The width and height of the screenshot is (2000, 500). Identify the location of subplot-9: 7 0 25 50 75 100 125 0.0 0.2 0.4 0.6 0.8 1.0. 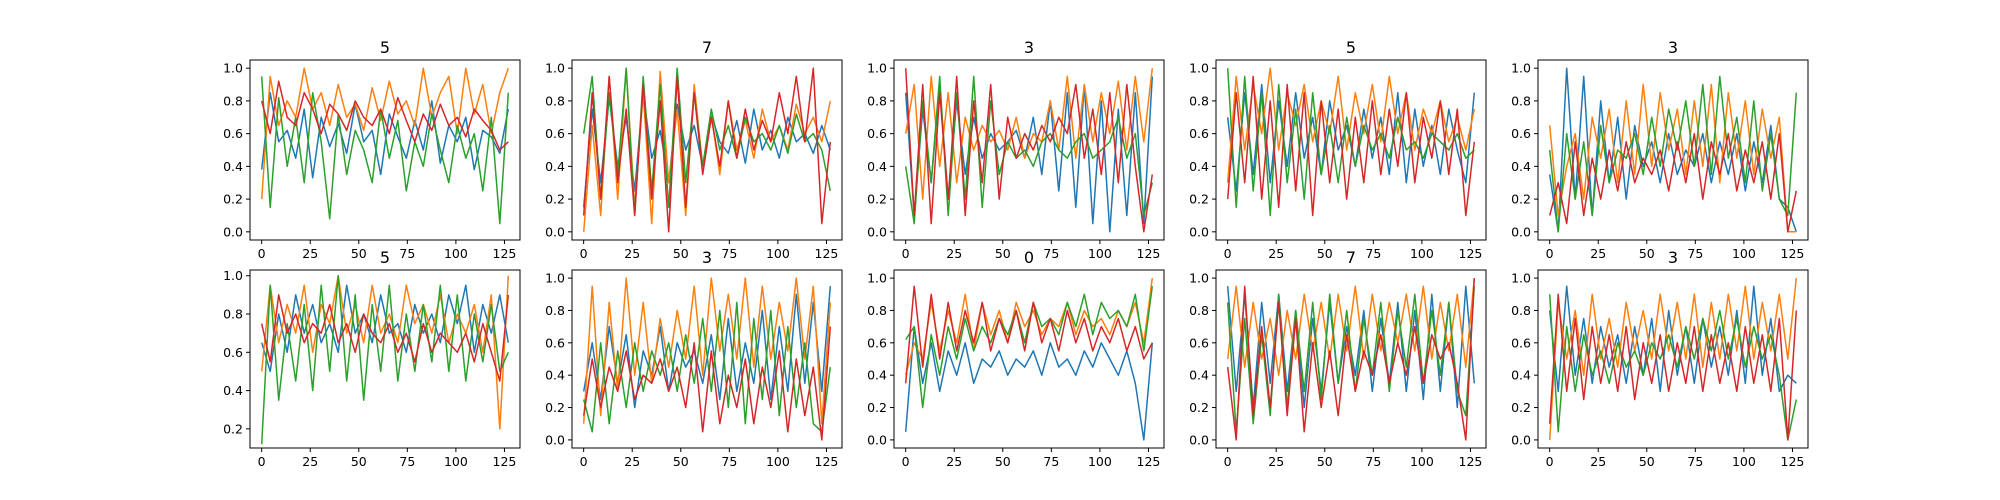
(1338, 358).